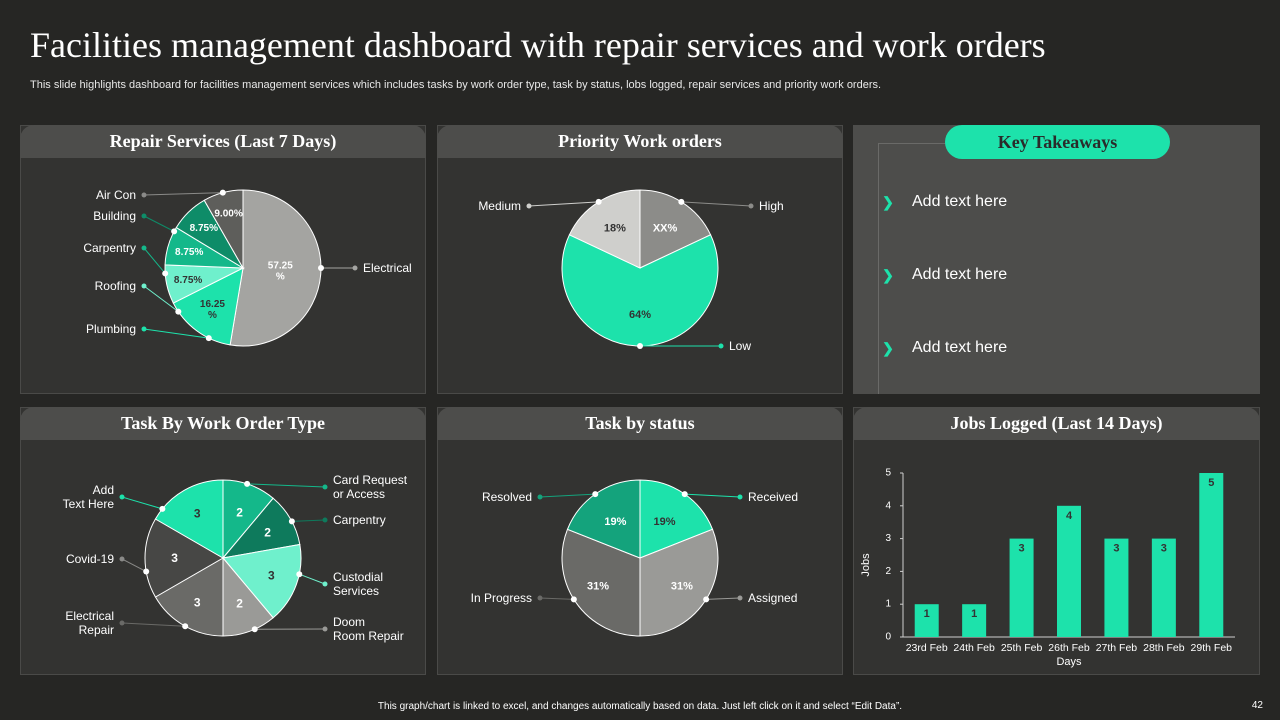 This screenshot has width=1280, height=720. What do you see at coordinates (188, 279) in the screenshot?
I see `pie-value-label: 8.75%` at bounding box center [188, 279].